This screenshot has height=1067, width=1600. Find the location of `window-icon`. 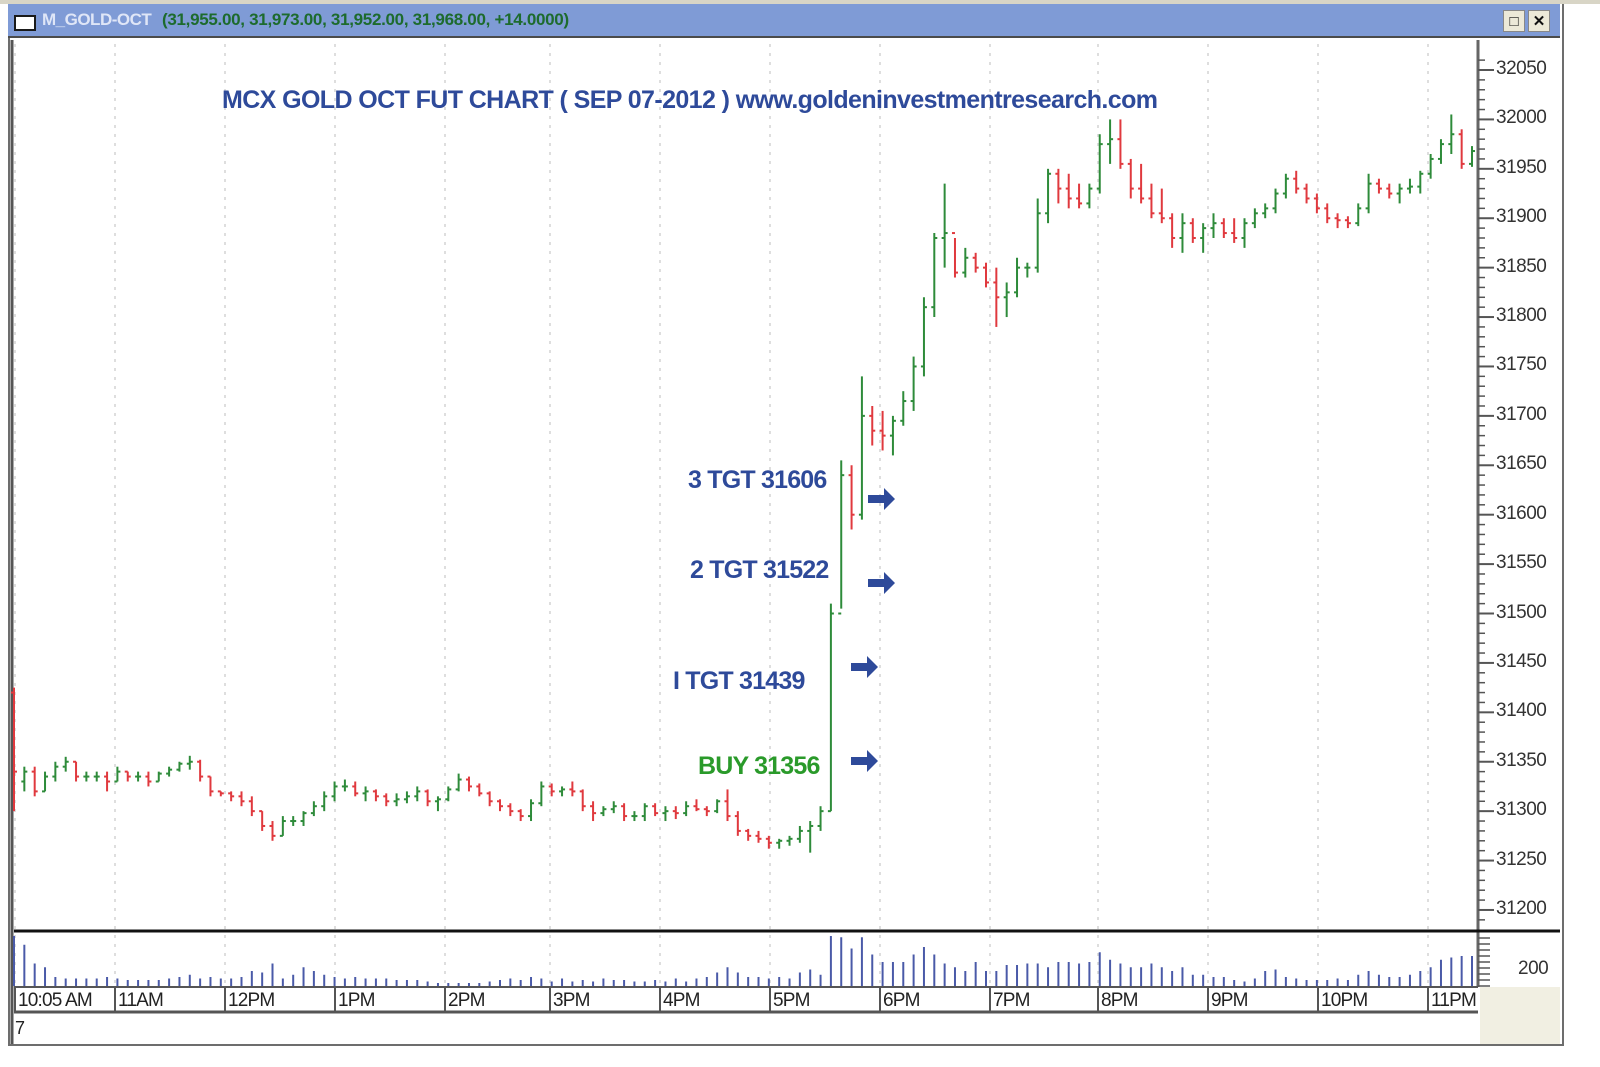

window-icon is located at coordinates (25, 23).